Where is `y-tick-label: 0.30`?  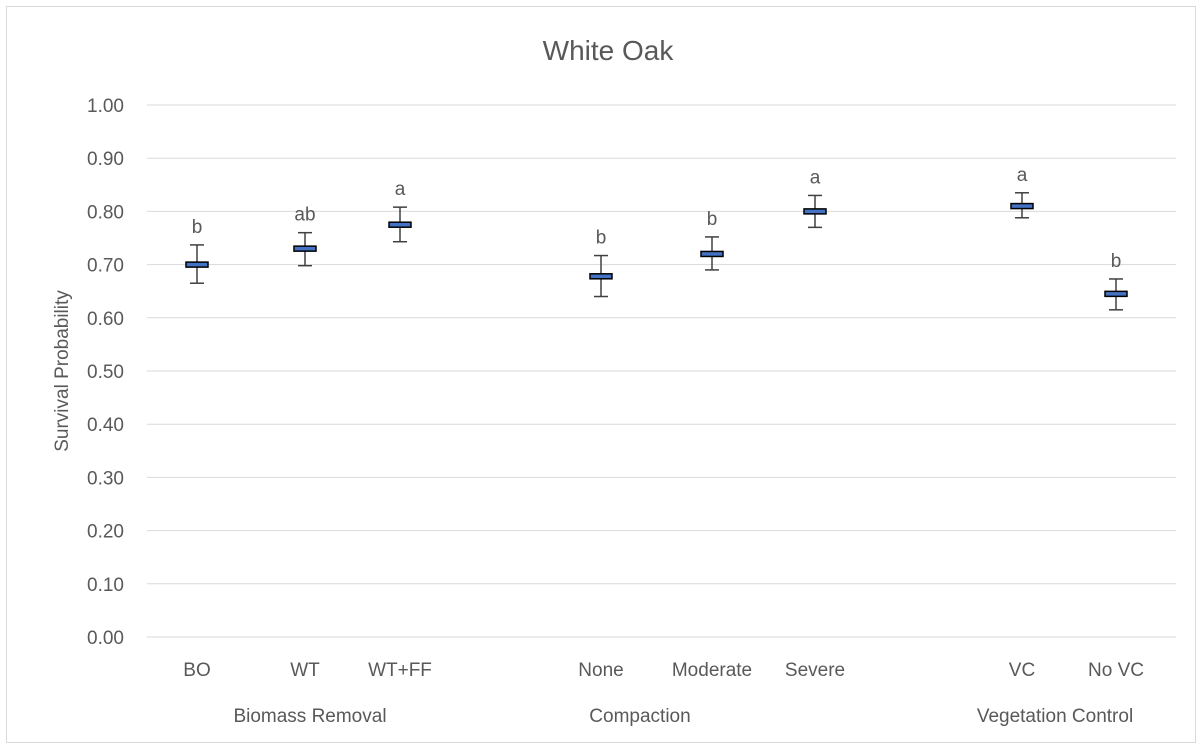 y-tick-label: 0.30 is located at coordinates (105, 478).